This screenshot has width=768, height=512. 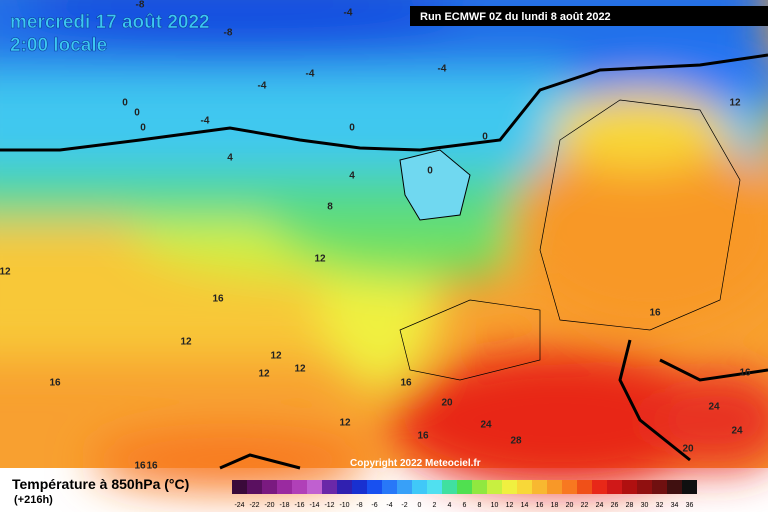 I want to click on scale-tick-label: 12, so click(x=510, y=505).